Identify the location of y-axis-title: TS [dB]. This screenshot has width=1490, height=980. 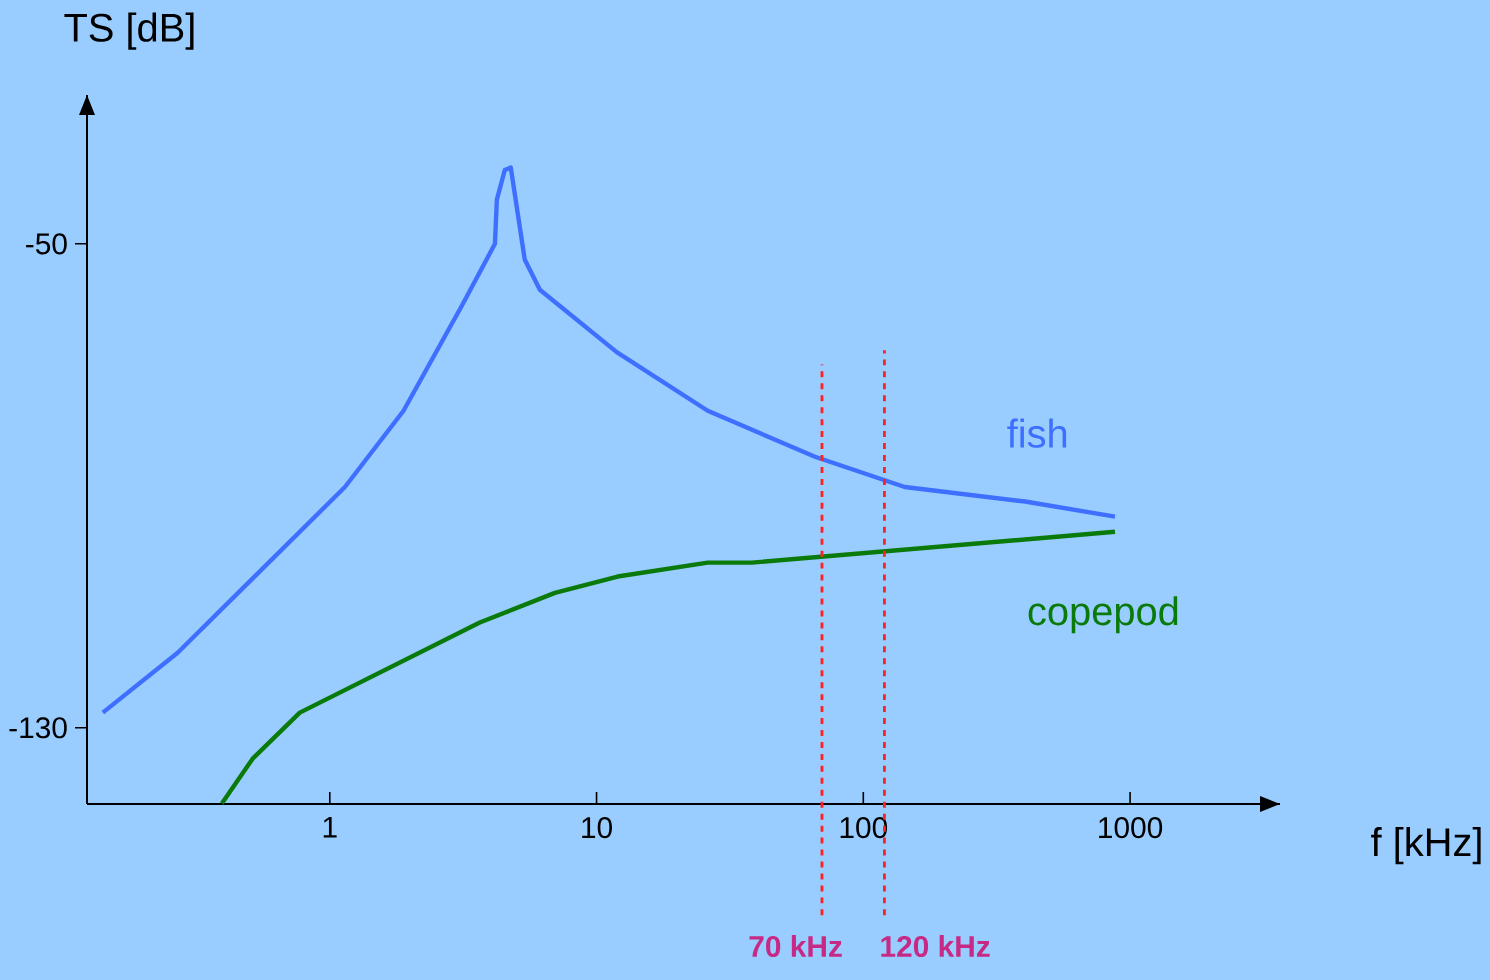
(129, 31).